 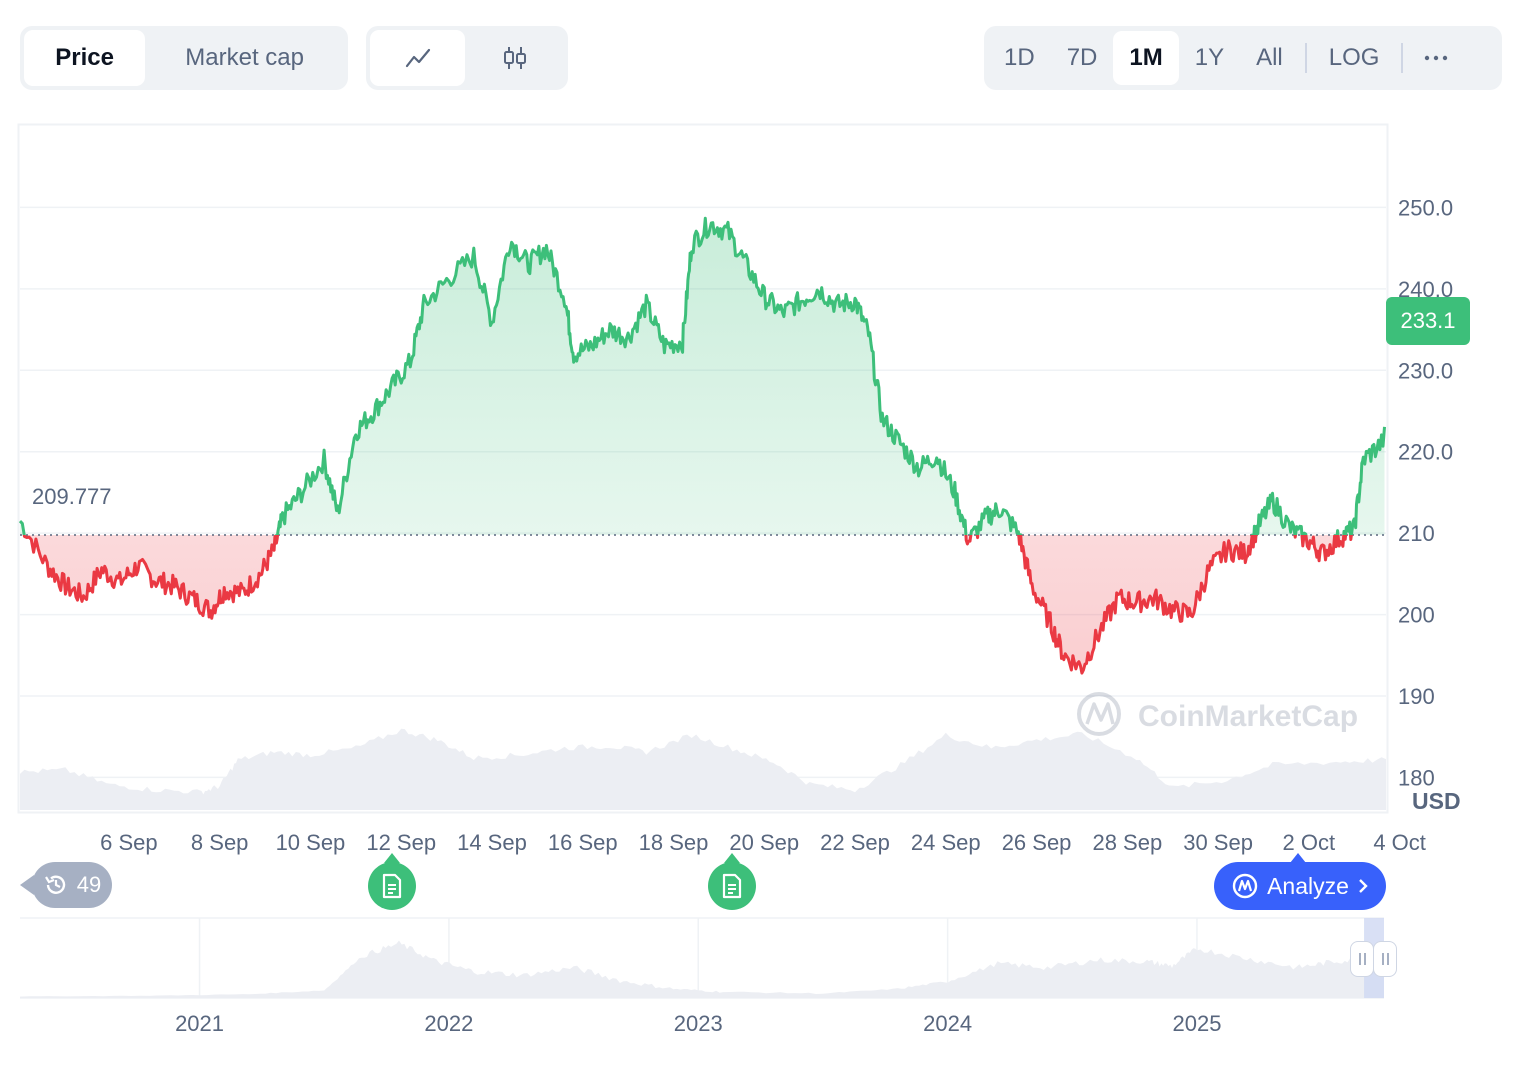 What do you see at coordinates (1309, 842) in the screenshot?
I see `x-tick-label: 2 Oct` at bounding box center [1309, 842].